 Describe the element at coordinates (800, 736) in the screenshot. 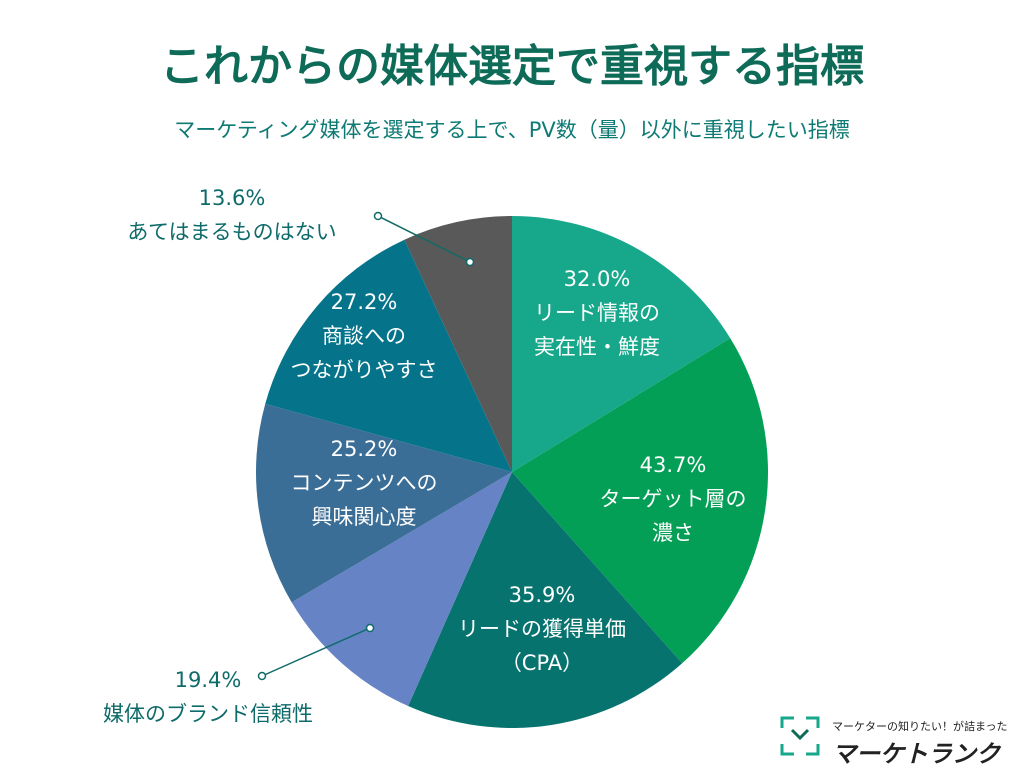

I see `logo-icon` at that location.